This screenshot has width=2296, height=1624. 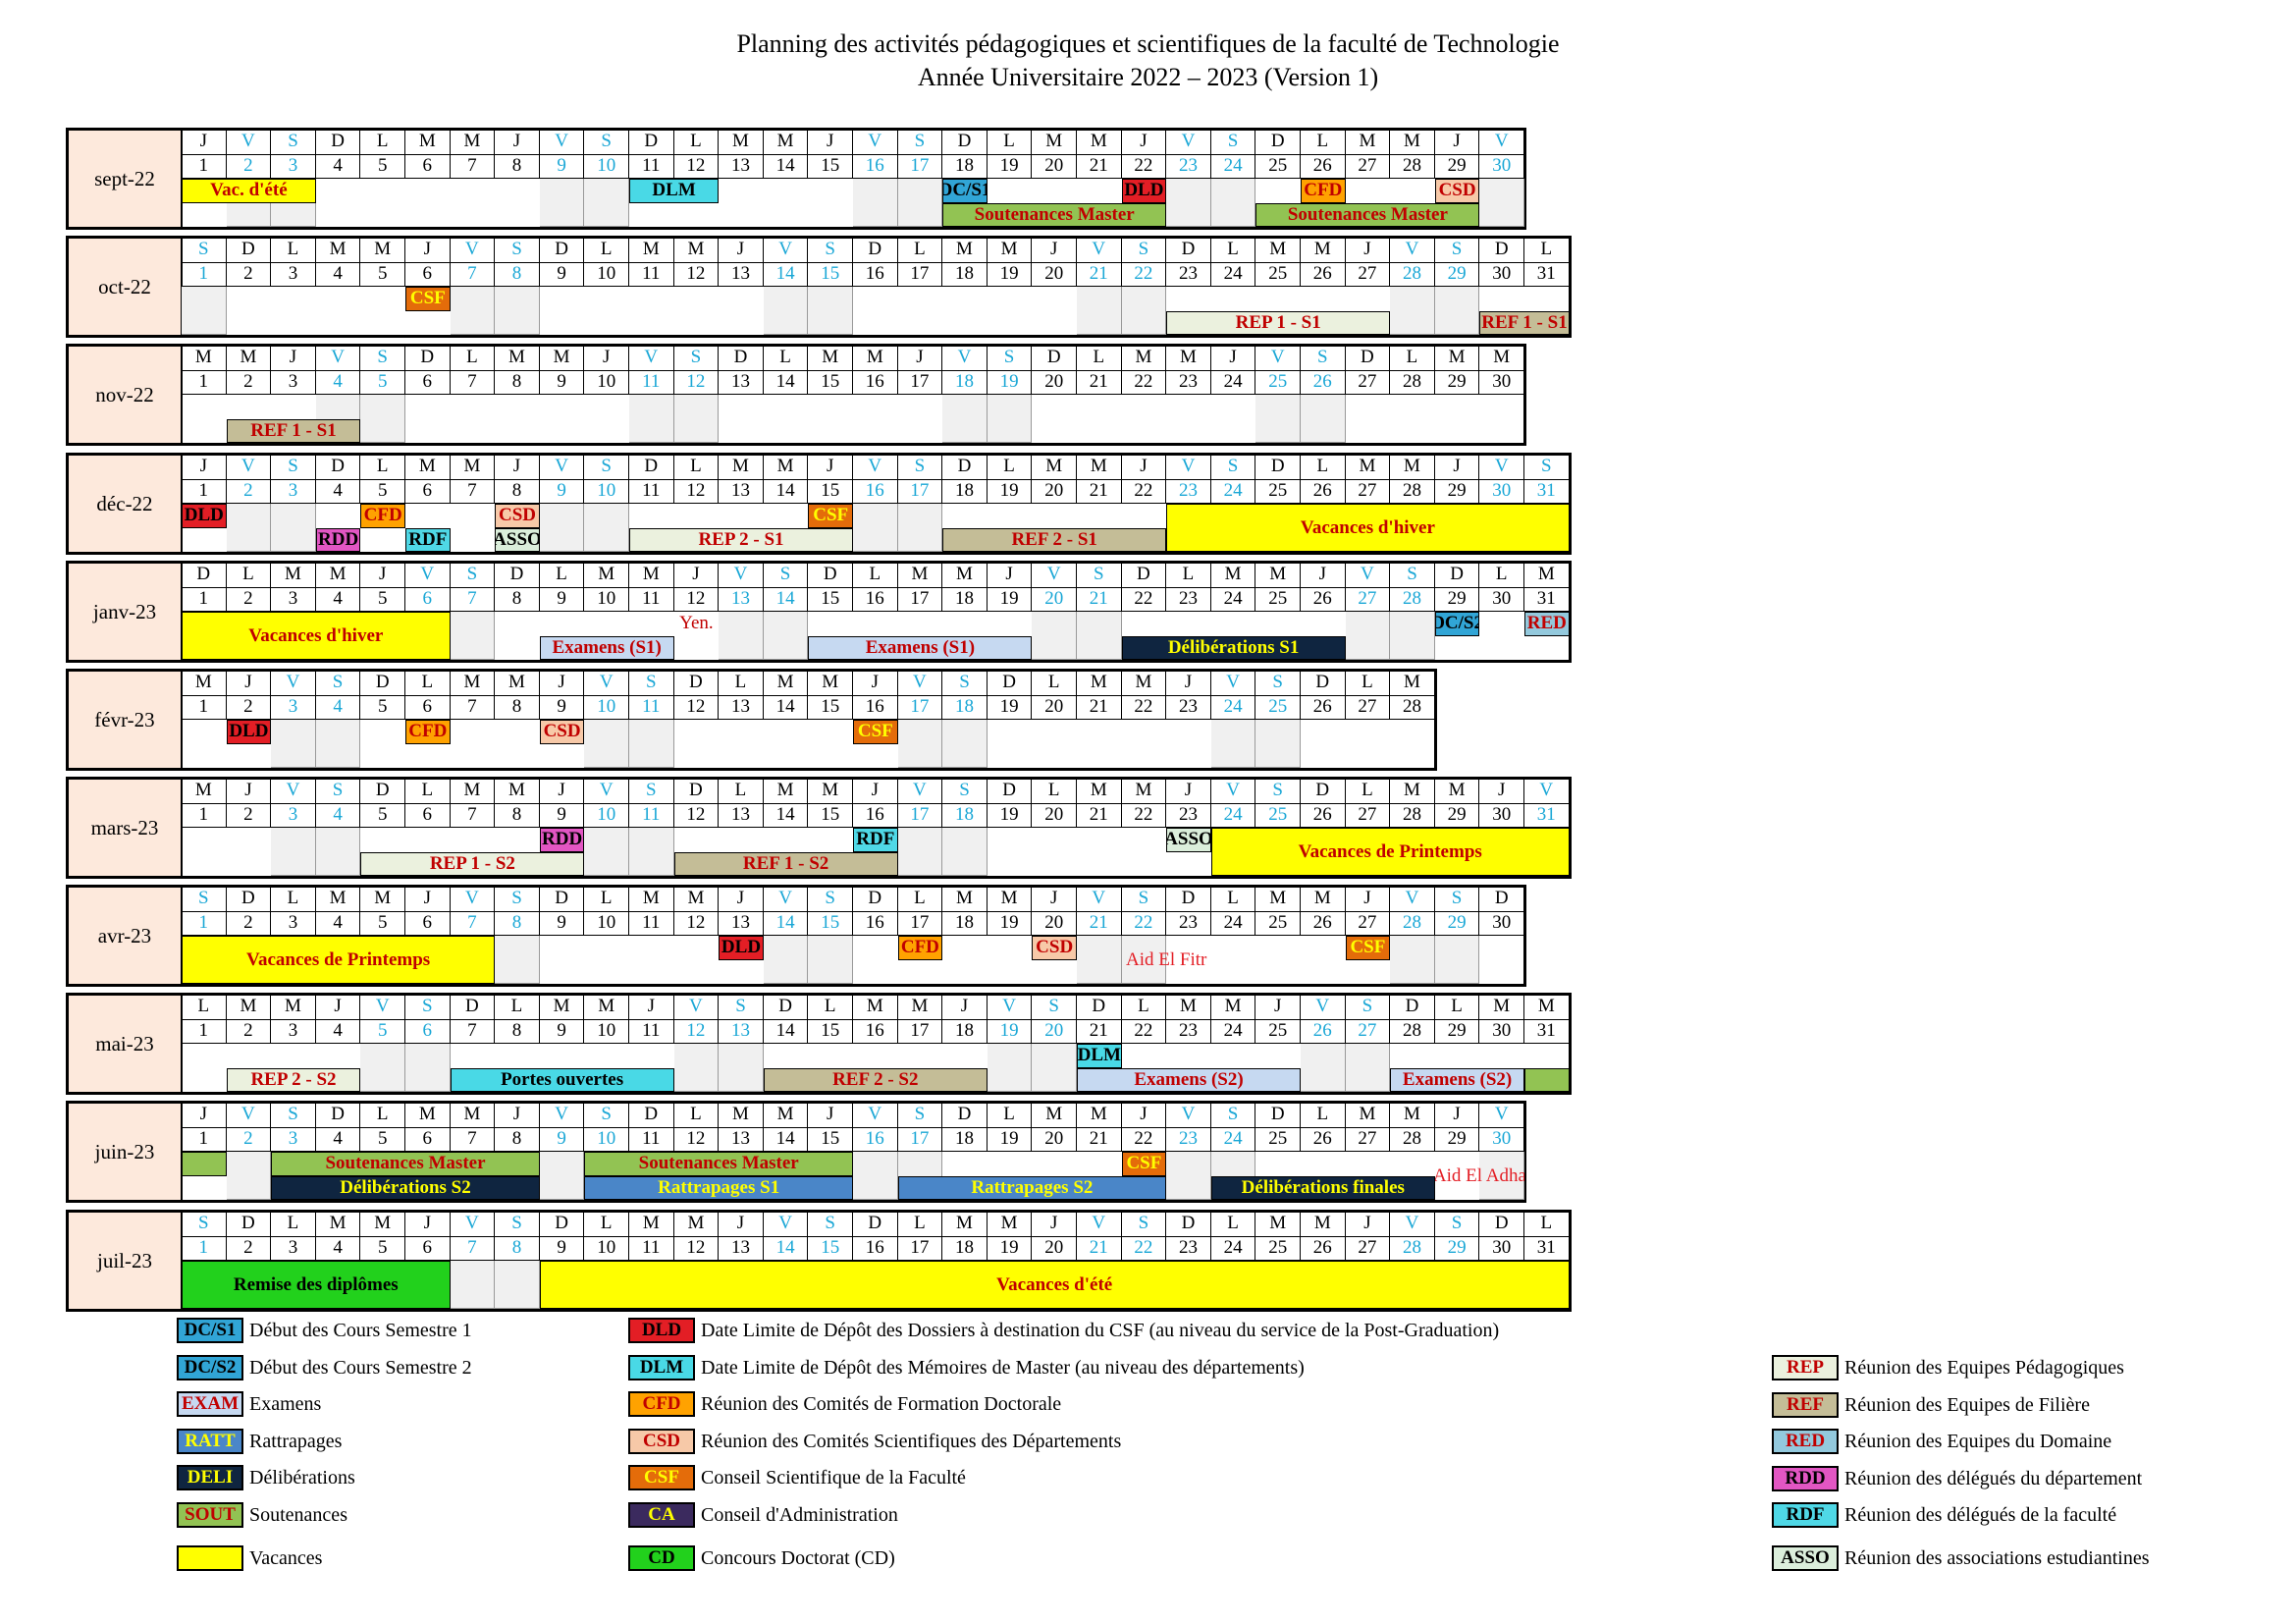 What do you see at coordinates (830, 816) in the screenshot?
I see `day-number: 15` at bounding box center [830, 816].